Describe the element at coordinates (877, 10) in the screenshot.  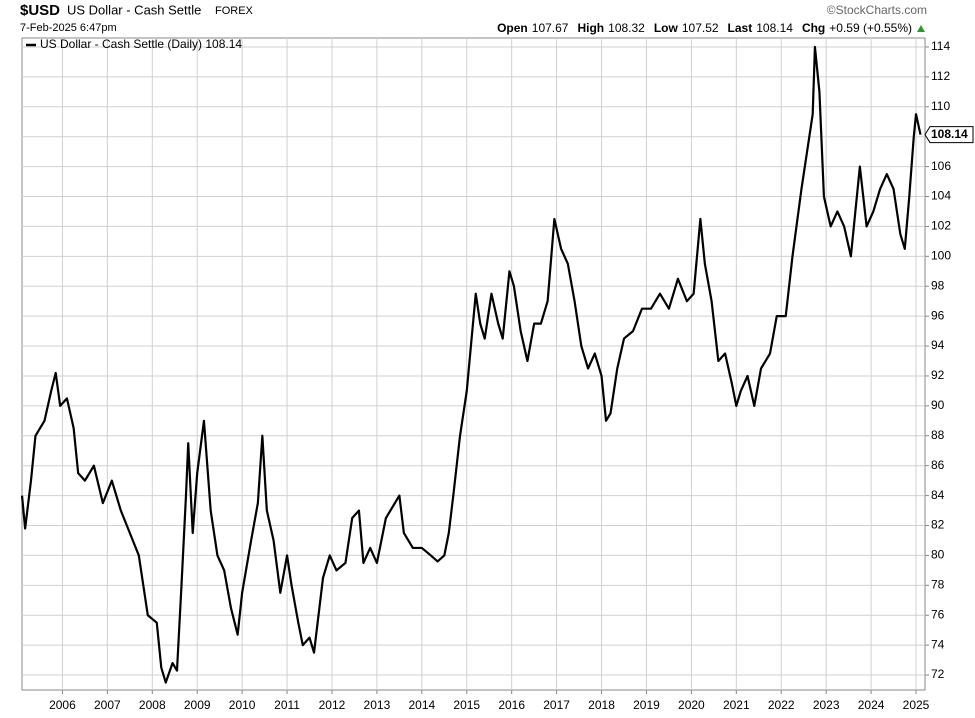
I see `source: ©StockCharts.com` at that location.